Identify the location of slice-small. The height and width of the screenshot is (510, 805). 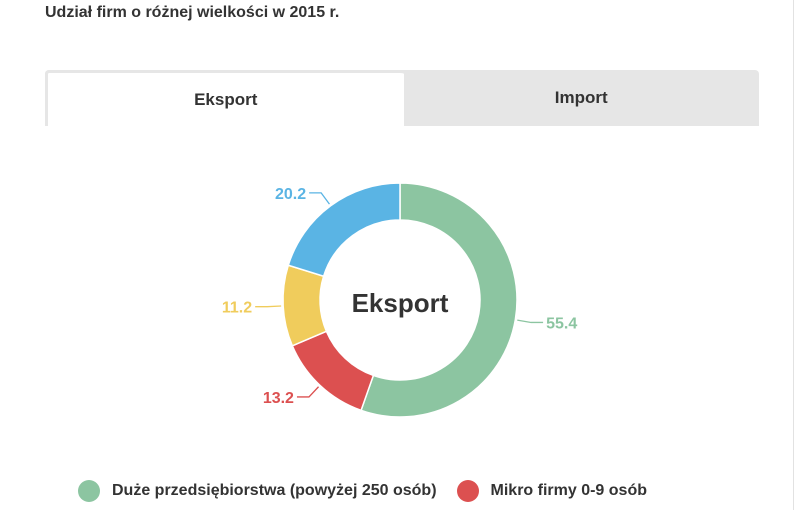
(305, 305).